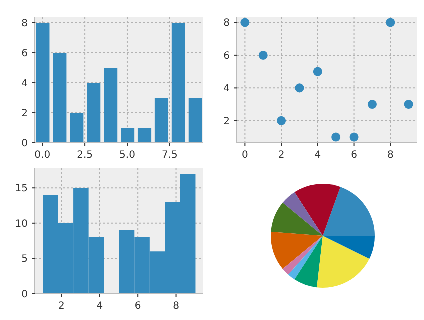  Describe the element at coordinates (128, 155) in the screenshot. I see `x-tick-label: 5.0` at that location.